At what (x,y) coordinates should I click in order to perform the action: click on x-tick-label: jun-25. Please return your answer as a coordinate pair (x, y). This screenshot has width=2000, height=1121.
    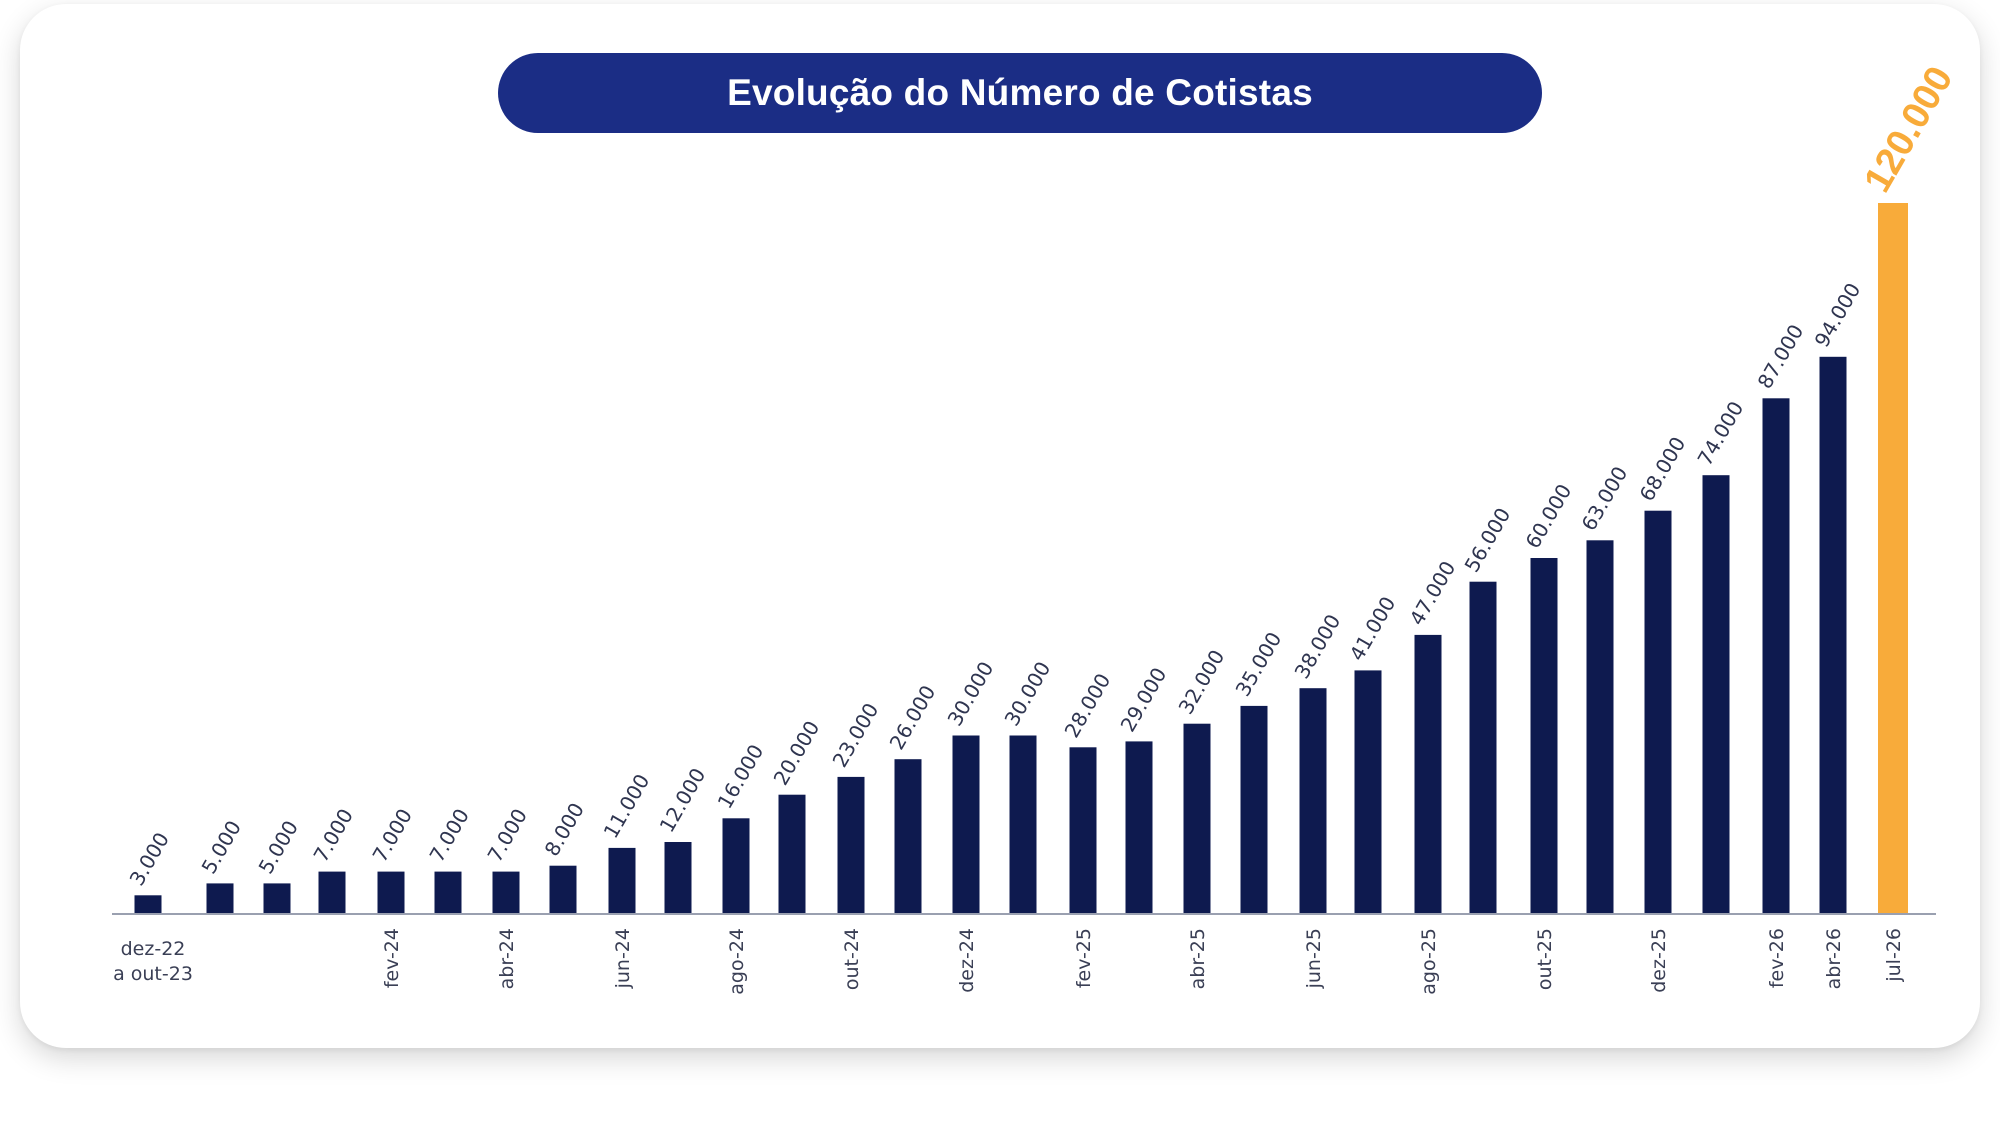
    Looking at the image, I should click on (1314, 958).